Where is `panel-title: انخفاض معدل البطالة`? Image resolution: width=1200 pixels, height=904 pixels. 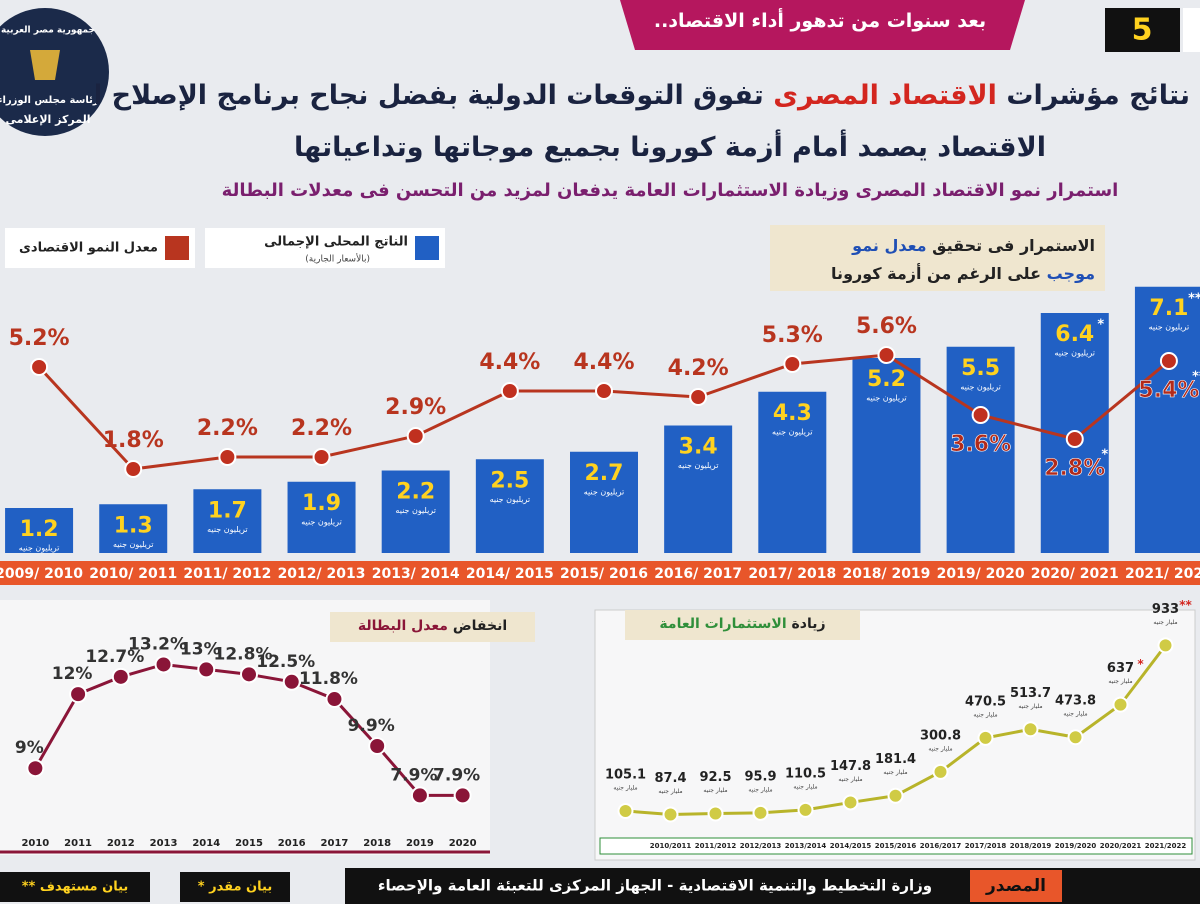 panel-title: انخفاض معدل البطالة is located at coordinates (432, 626).